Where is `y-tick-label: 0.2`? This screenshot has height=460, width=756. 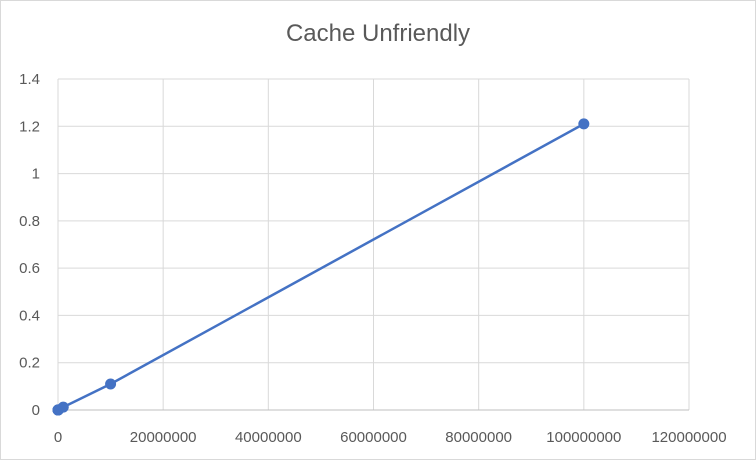
y-tick-label: 0.2 is located at coordinates (29, 363).